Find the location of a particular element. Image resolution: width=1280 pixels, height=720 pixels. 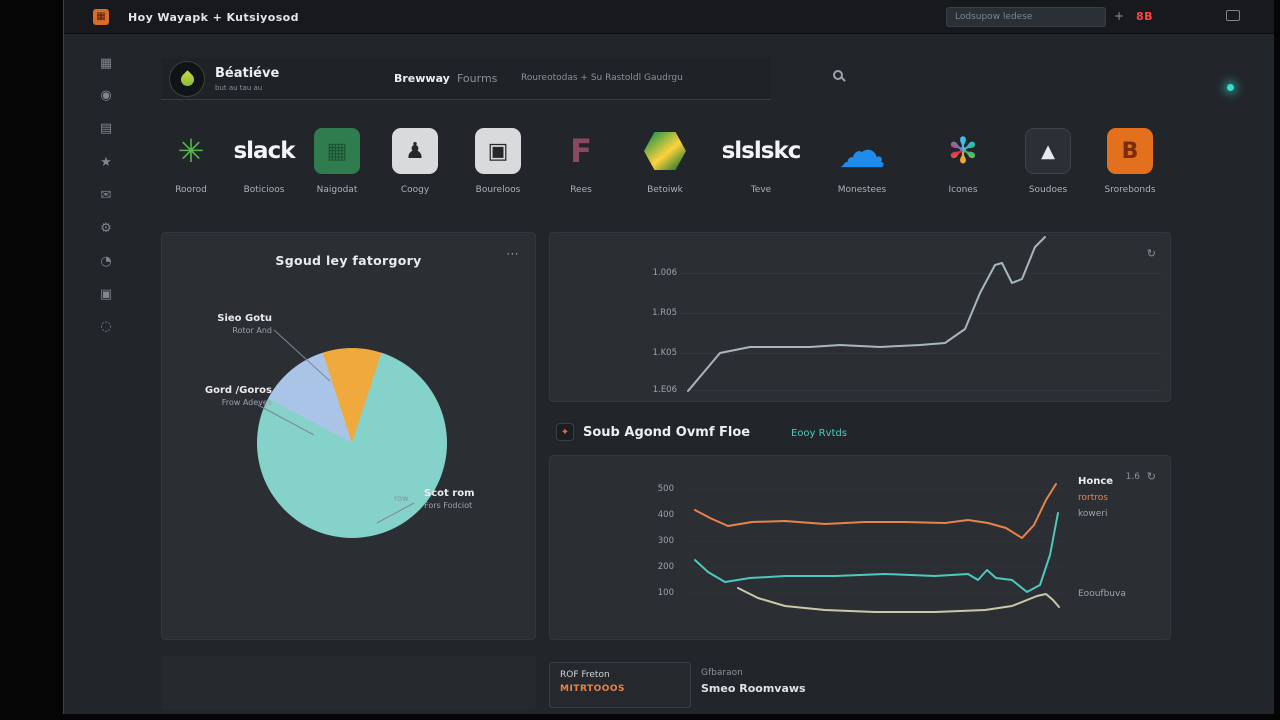

sidebar-icon-mail: ✉ is located at coordinates (106, 195).